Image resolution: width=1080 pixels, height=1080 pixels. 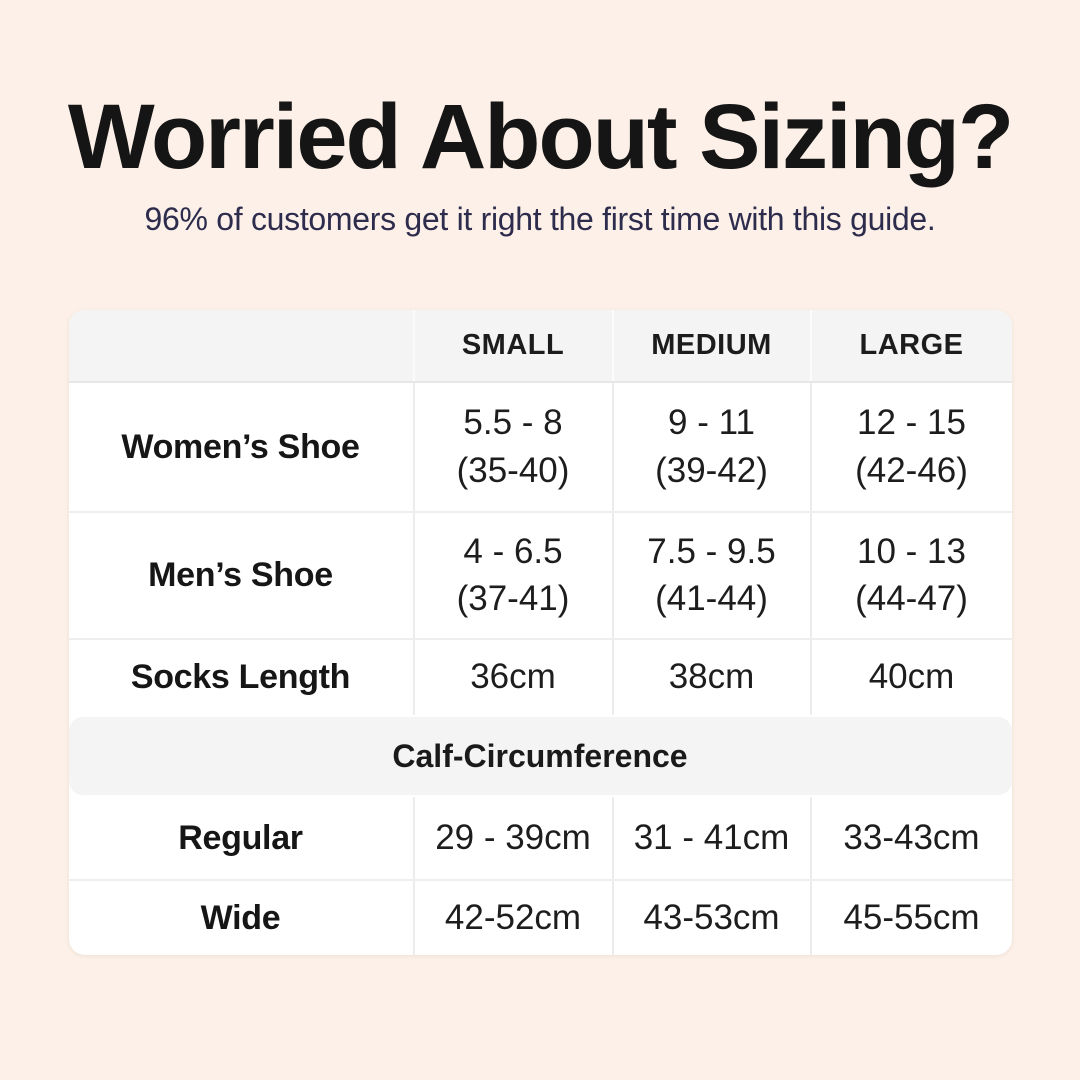 I want to click on table-cell-womens-large: 12 - 15 (42-46), so click(x=910, y=447).